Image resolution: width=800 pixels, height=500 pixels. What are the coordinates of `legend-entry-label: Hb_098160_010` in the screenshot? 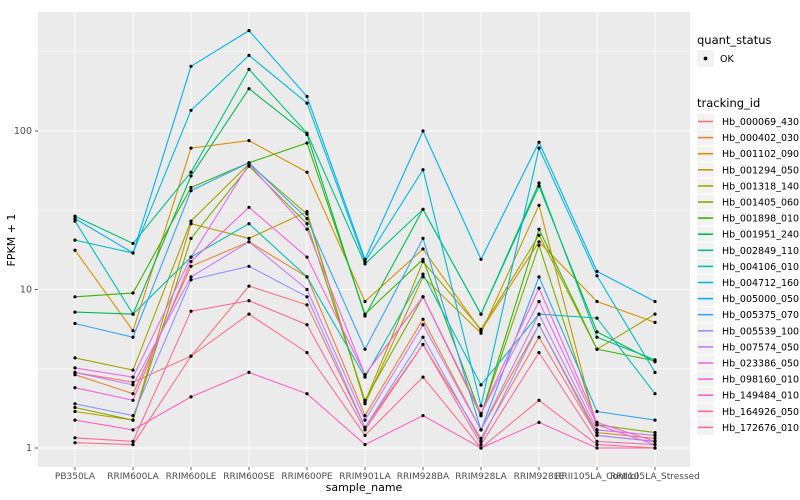 It's located at (760, 380).